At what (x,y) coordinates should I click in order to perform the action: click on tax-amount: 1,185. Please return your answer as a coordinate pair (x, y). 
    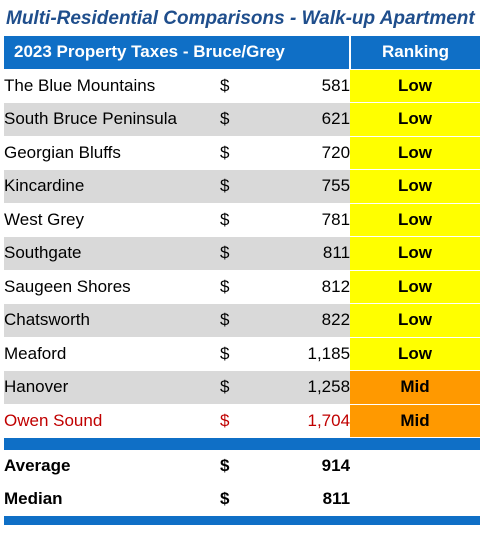
    Looking at the image, I should click on (310, 353).